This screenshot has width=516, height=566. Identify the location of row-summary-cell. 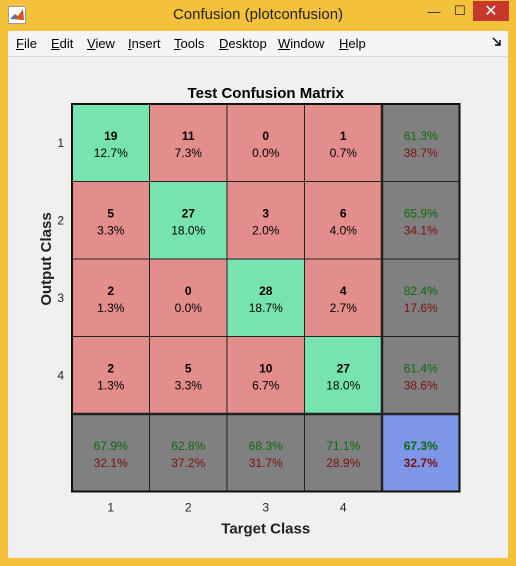
(420, 220).